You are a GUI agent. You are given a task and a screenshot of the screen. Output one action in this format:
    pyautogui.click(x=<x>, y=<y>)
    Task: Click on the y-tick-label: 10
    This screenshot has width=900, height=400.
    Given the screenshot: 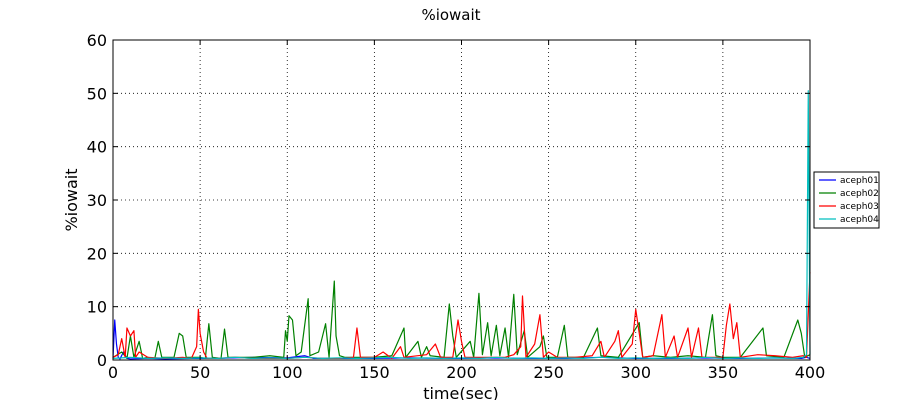 What is the action you would take?
    pyautogui.click(x=97, y=307)
    